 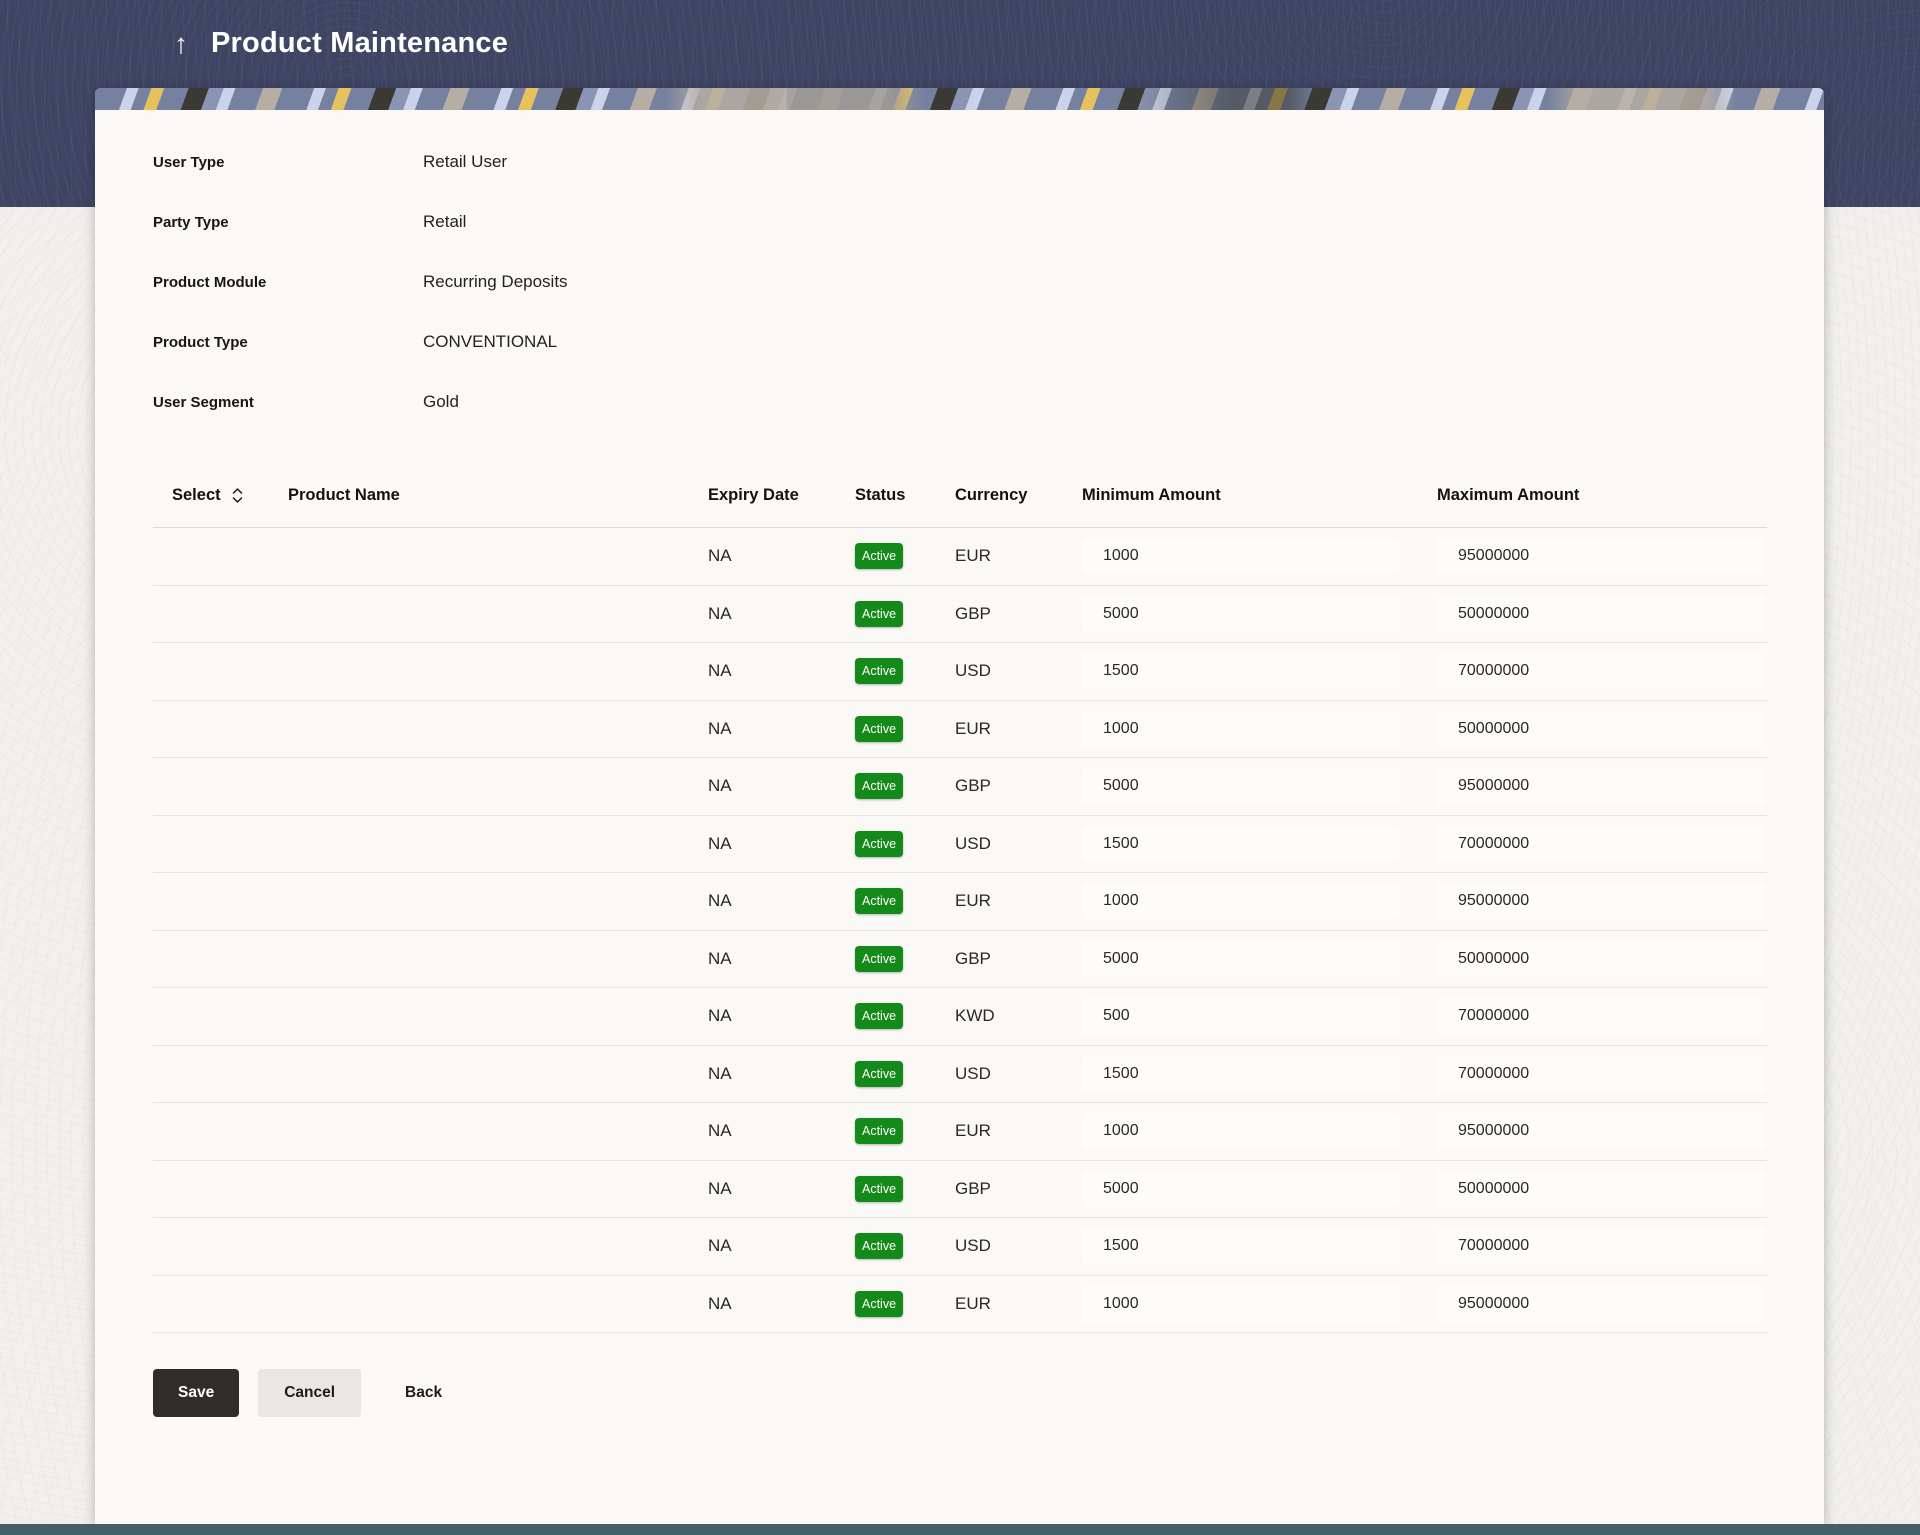 What do you see at coordinates (975, 1016) in the screenshot?
I see `row-currency: KWD` at bounding box center [975, 1016].